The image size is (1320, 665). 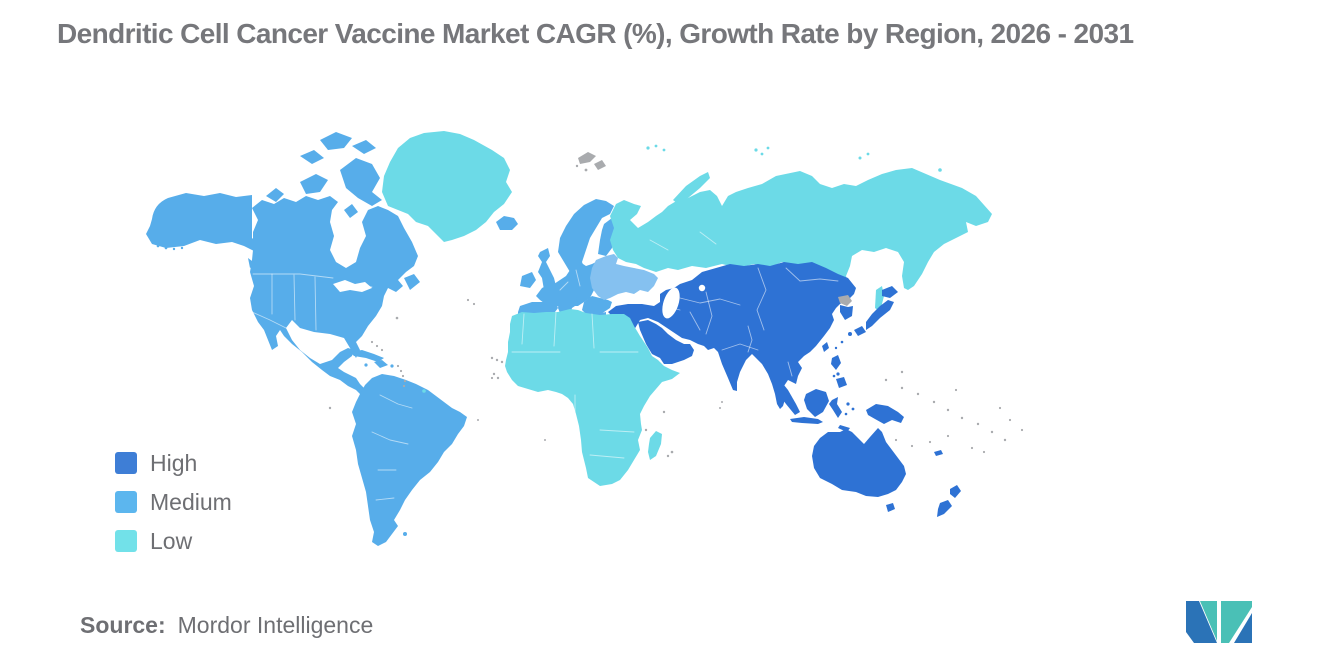 I want to click on legend-label-low: Low, so click(x=171, y=540).